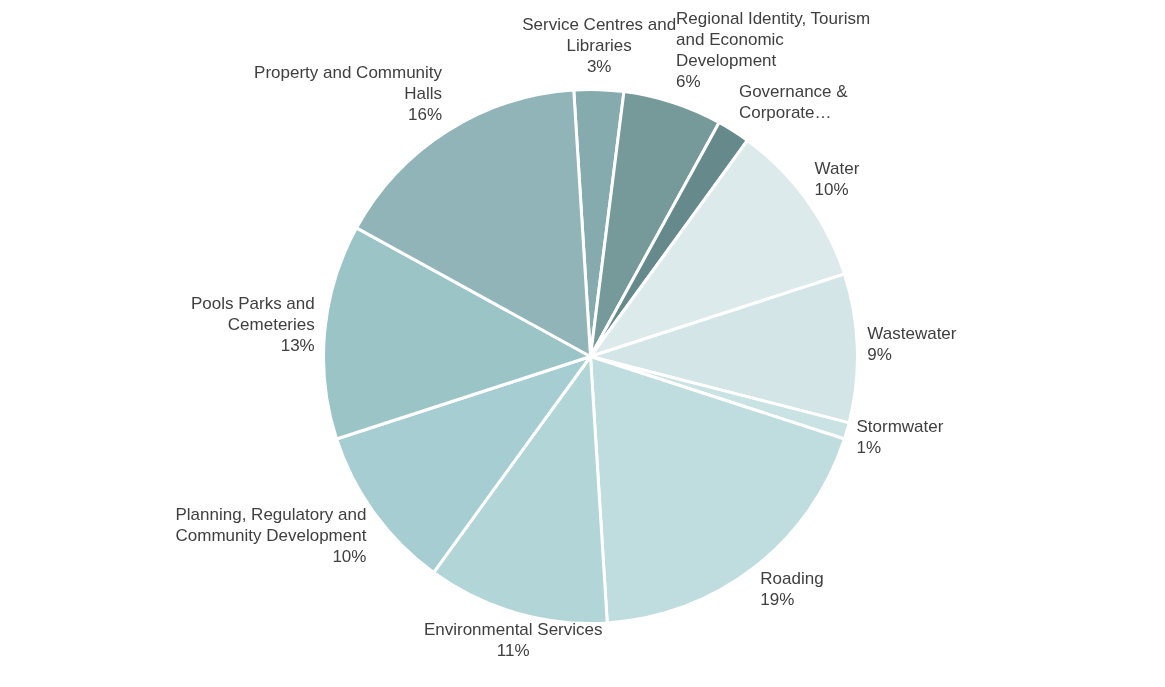 The width and height of the screenshot is (1165, 687). I want to click on slice-label: Wastewater, so click(912, 334).